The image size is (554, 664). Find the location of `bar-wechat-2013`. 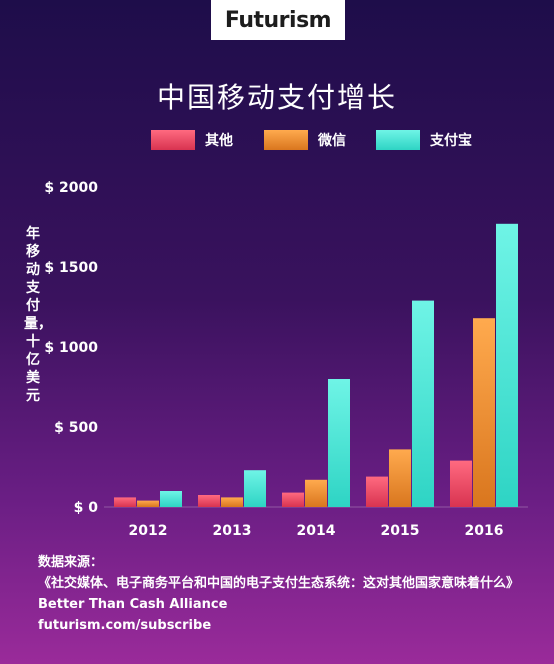

bar-wechat-2013 is located at coordinates (232, 502).